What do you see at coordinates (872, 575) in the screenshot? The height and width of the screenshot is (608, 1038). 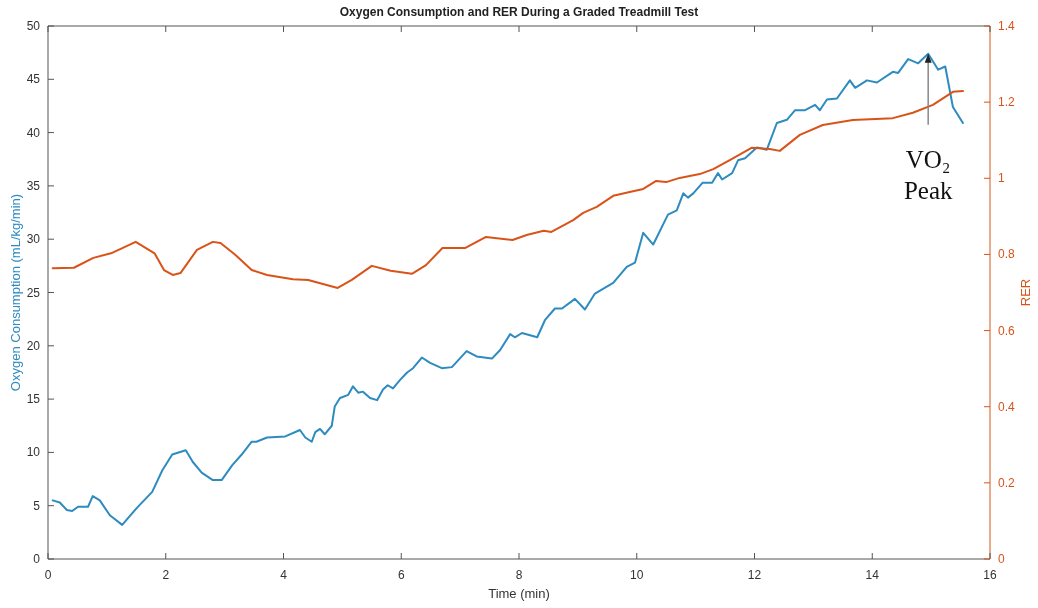 I see `x-tick-label: 14` at bounding box center [872, 575].